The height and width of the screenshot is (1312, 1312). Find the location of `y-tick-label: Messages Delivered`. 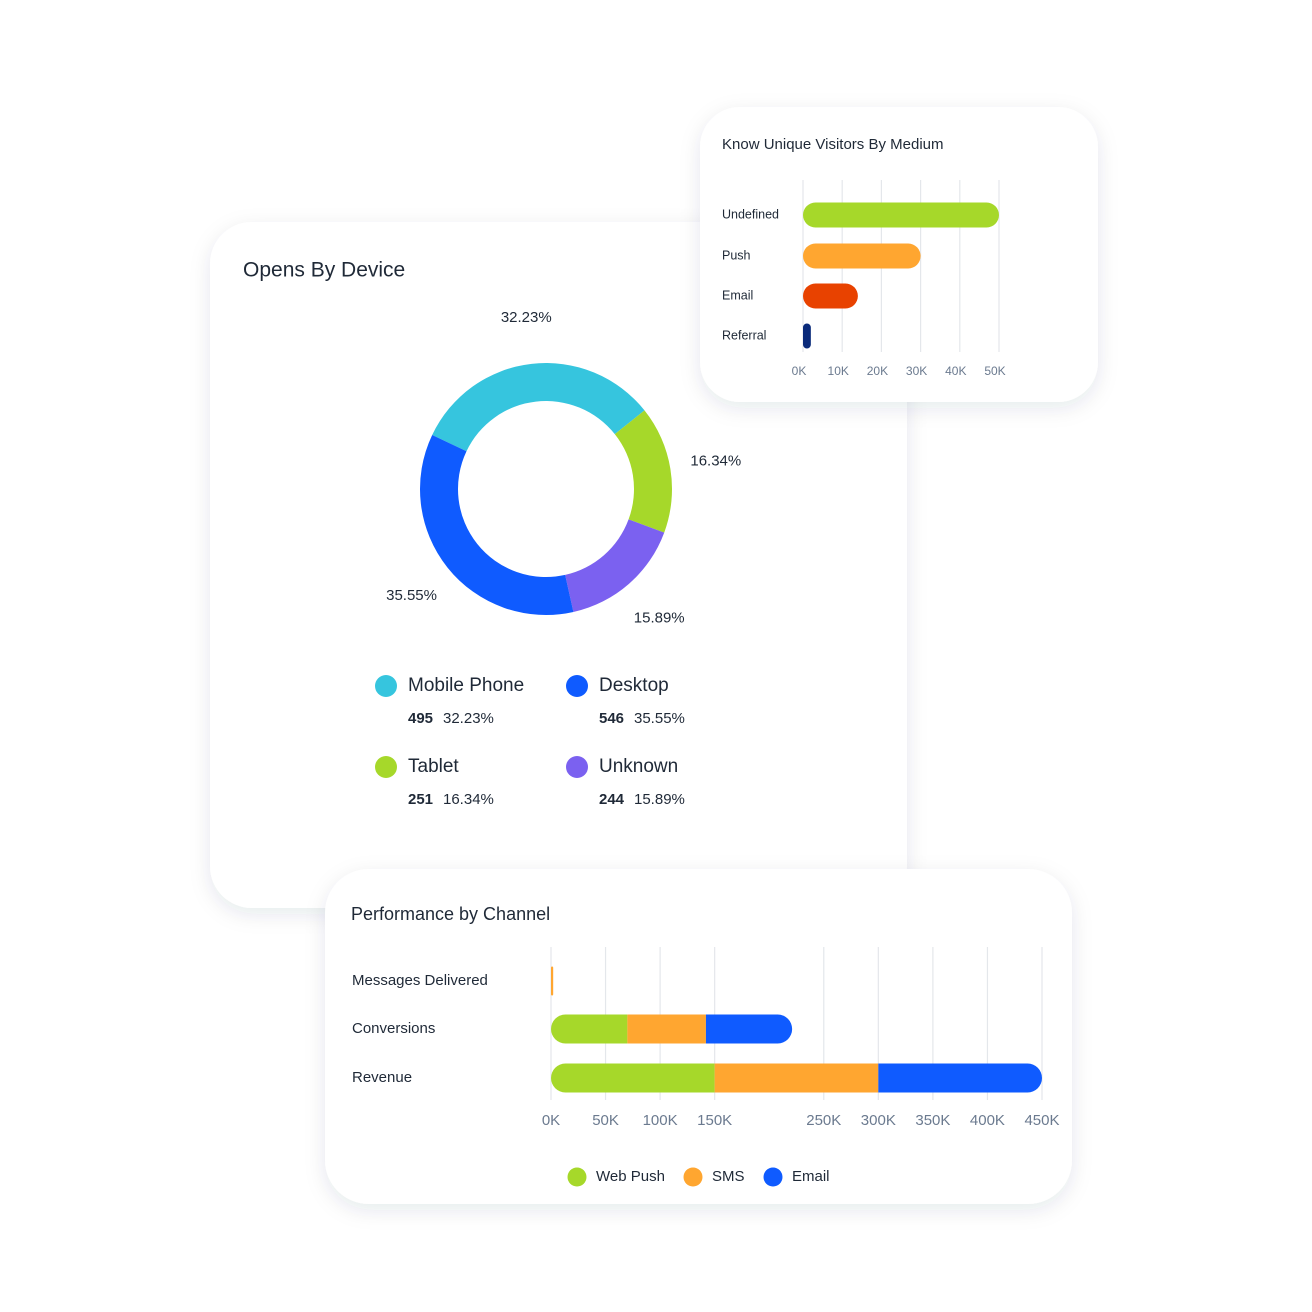

y-tick-label: Messages Delivered is located at coordinates (420, 980).